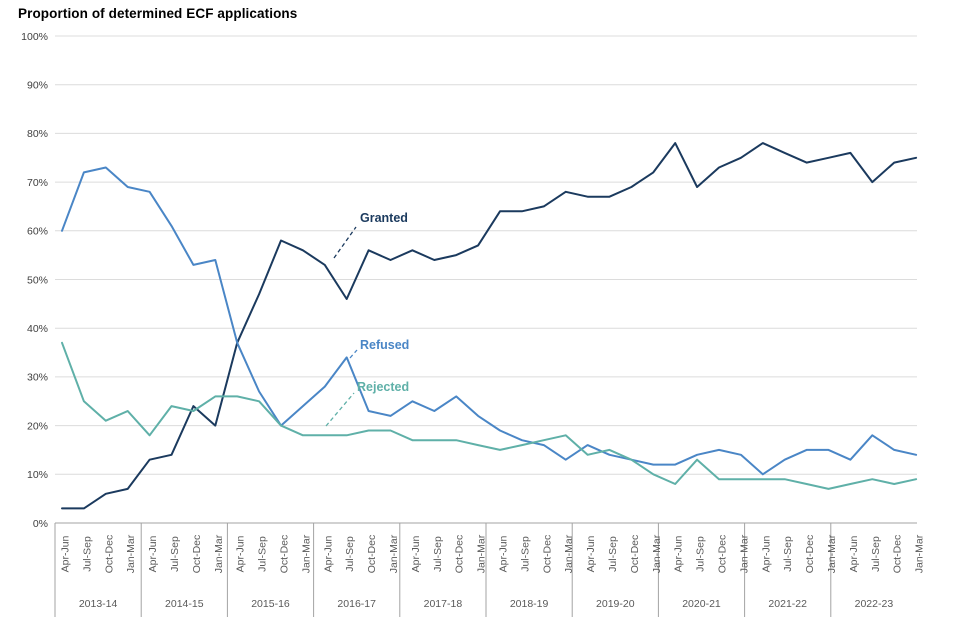 This screenshot has width=960, height=640. Describe the element at coordinates (37, 475) in the screenshot. I see `y-tick-label: 10%` at that location.